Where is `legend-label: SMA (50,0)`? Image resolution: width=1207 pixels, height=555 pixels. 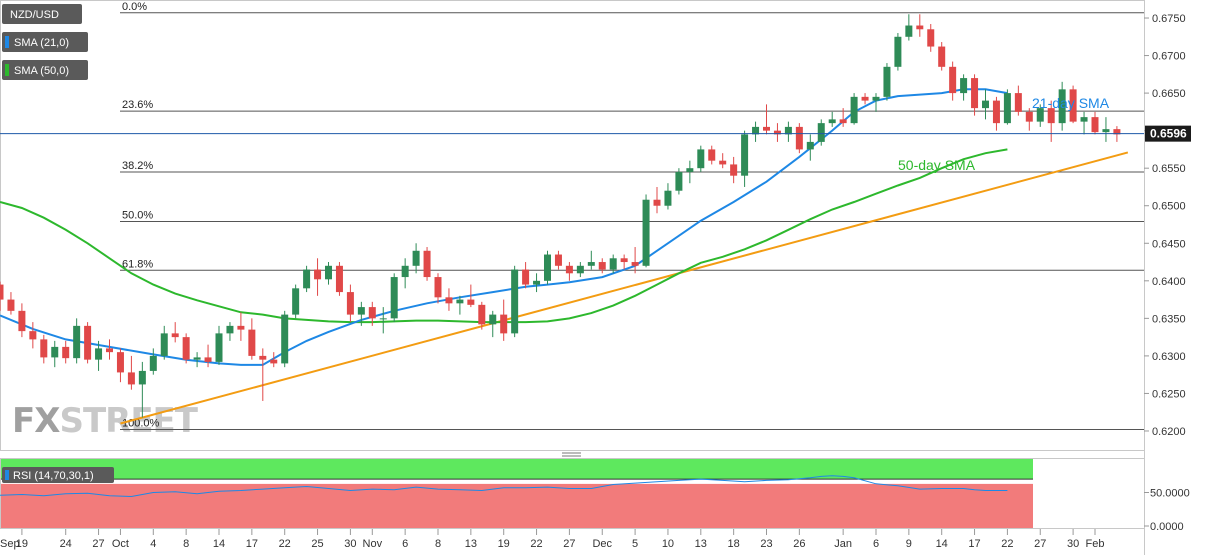 legend-label: SMA (50,0) is located at coordinates (41, 71).